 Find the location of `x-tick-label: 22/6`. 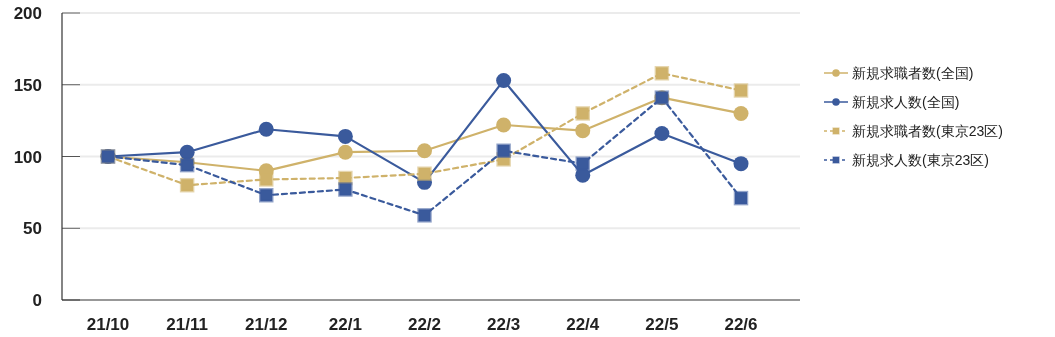

x-tick-label: 22/6 is located at coordinates (741, 324).